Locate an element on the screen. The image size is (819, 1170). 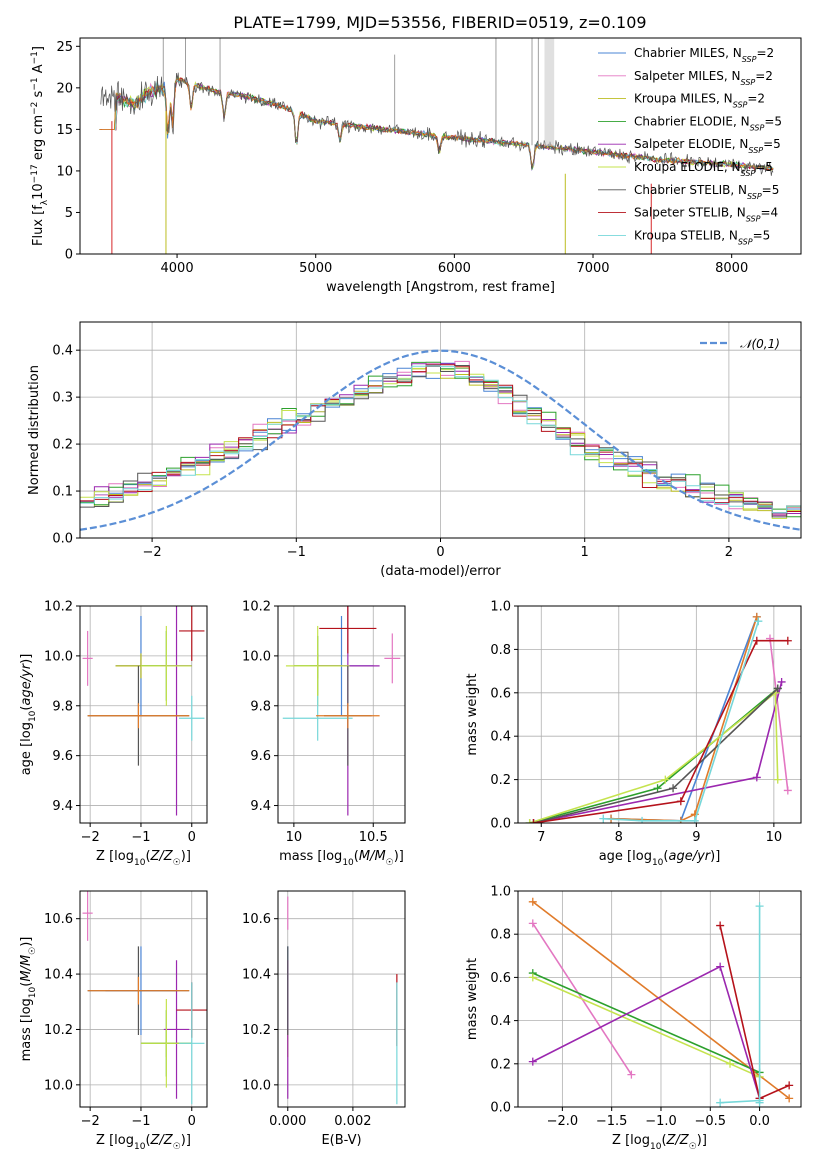
x-tick-label: 4000 is located at coordinates (177, 268).